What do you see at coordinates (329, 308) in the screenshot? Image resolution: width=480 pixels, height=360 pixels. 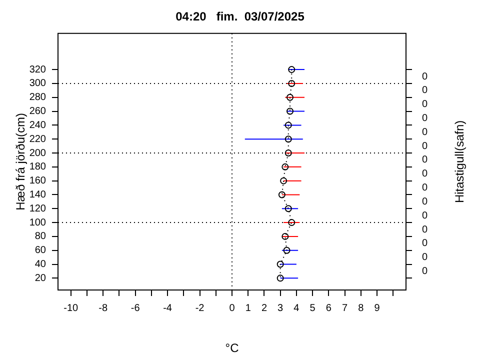 I see `x-tick-label: 6` at bounding box center [329, 308].